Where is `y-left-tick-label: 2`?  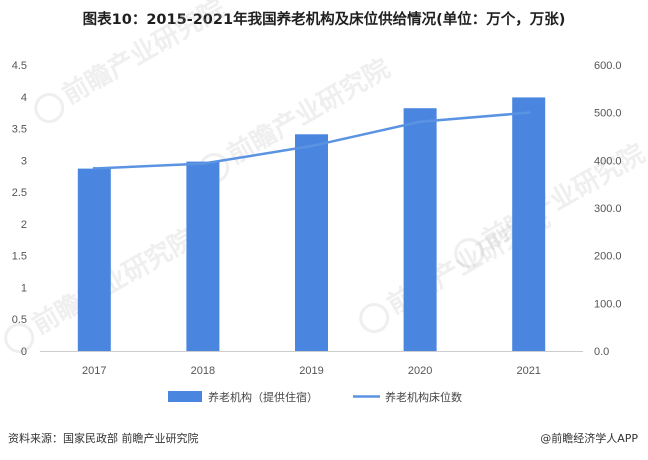 y-left-tick-label: 2 is located at coordinates (24, 225).